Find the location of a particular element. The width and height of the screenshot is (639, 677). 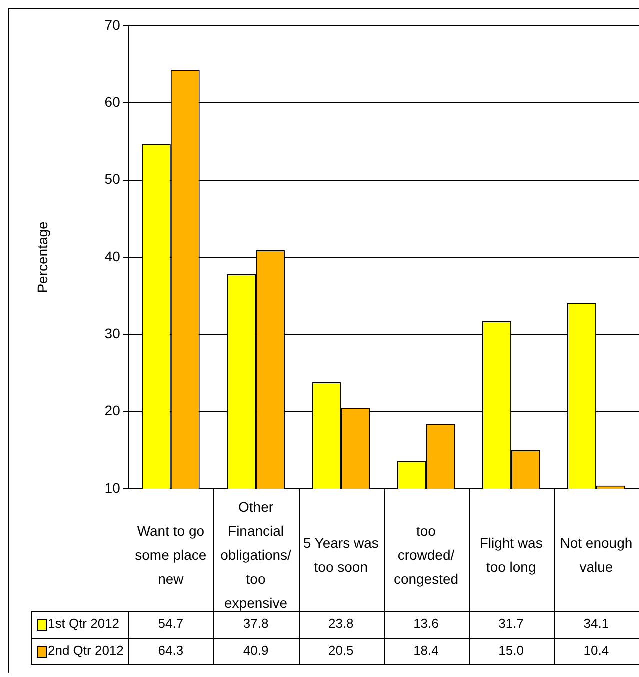

data-label: 15.0 is located at coordinates (511, 650).